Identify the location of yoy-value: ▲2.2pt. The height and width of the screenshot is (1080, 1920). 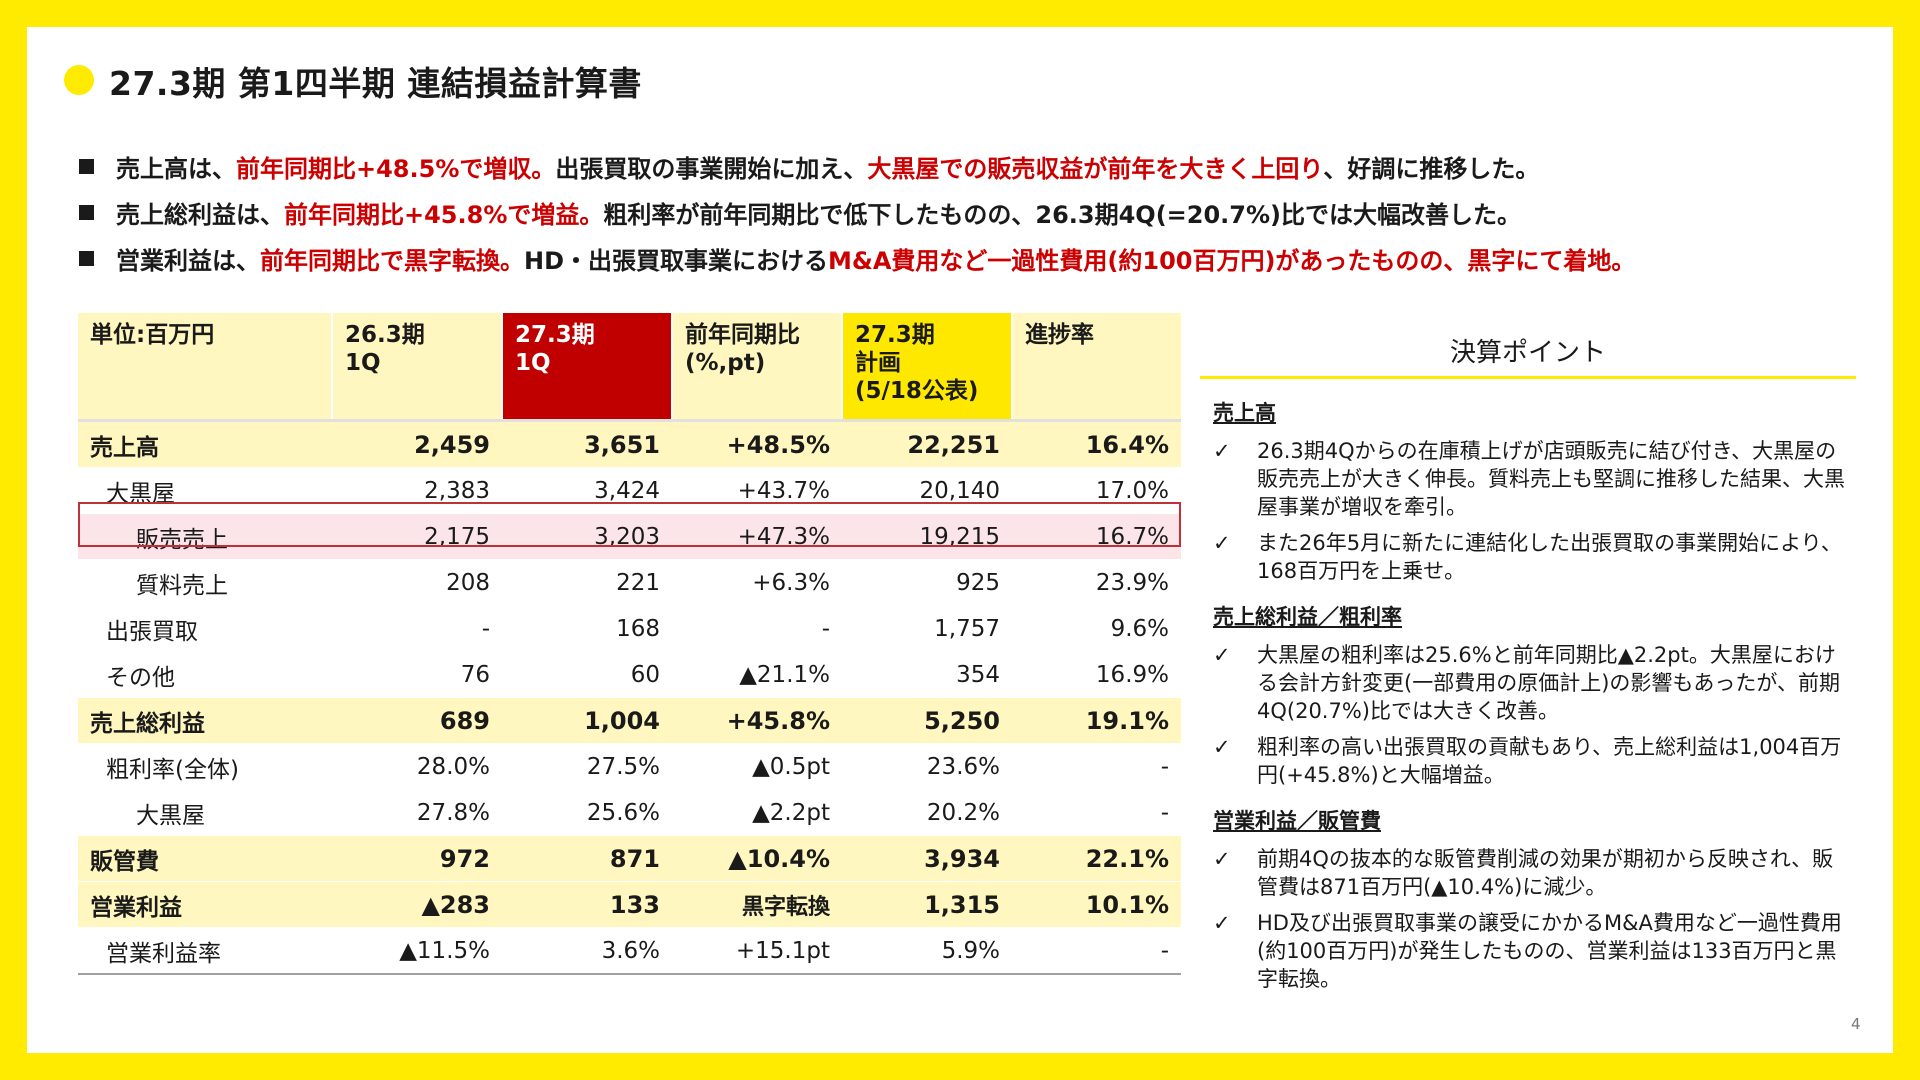
(757, 812).